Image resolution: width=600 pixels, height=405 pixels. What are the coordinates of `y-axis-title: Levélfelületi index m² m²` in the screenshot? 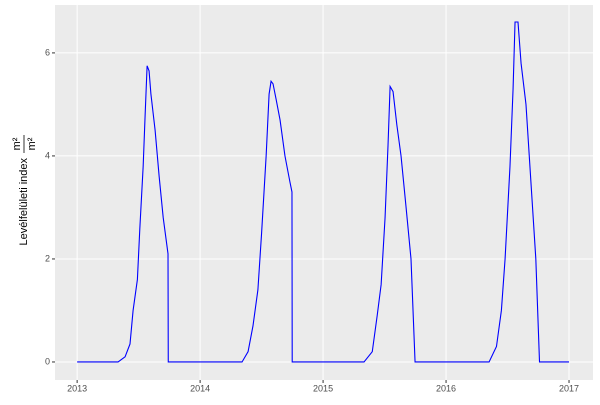 It's located at (24, 190).